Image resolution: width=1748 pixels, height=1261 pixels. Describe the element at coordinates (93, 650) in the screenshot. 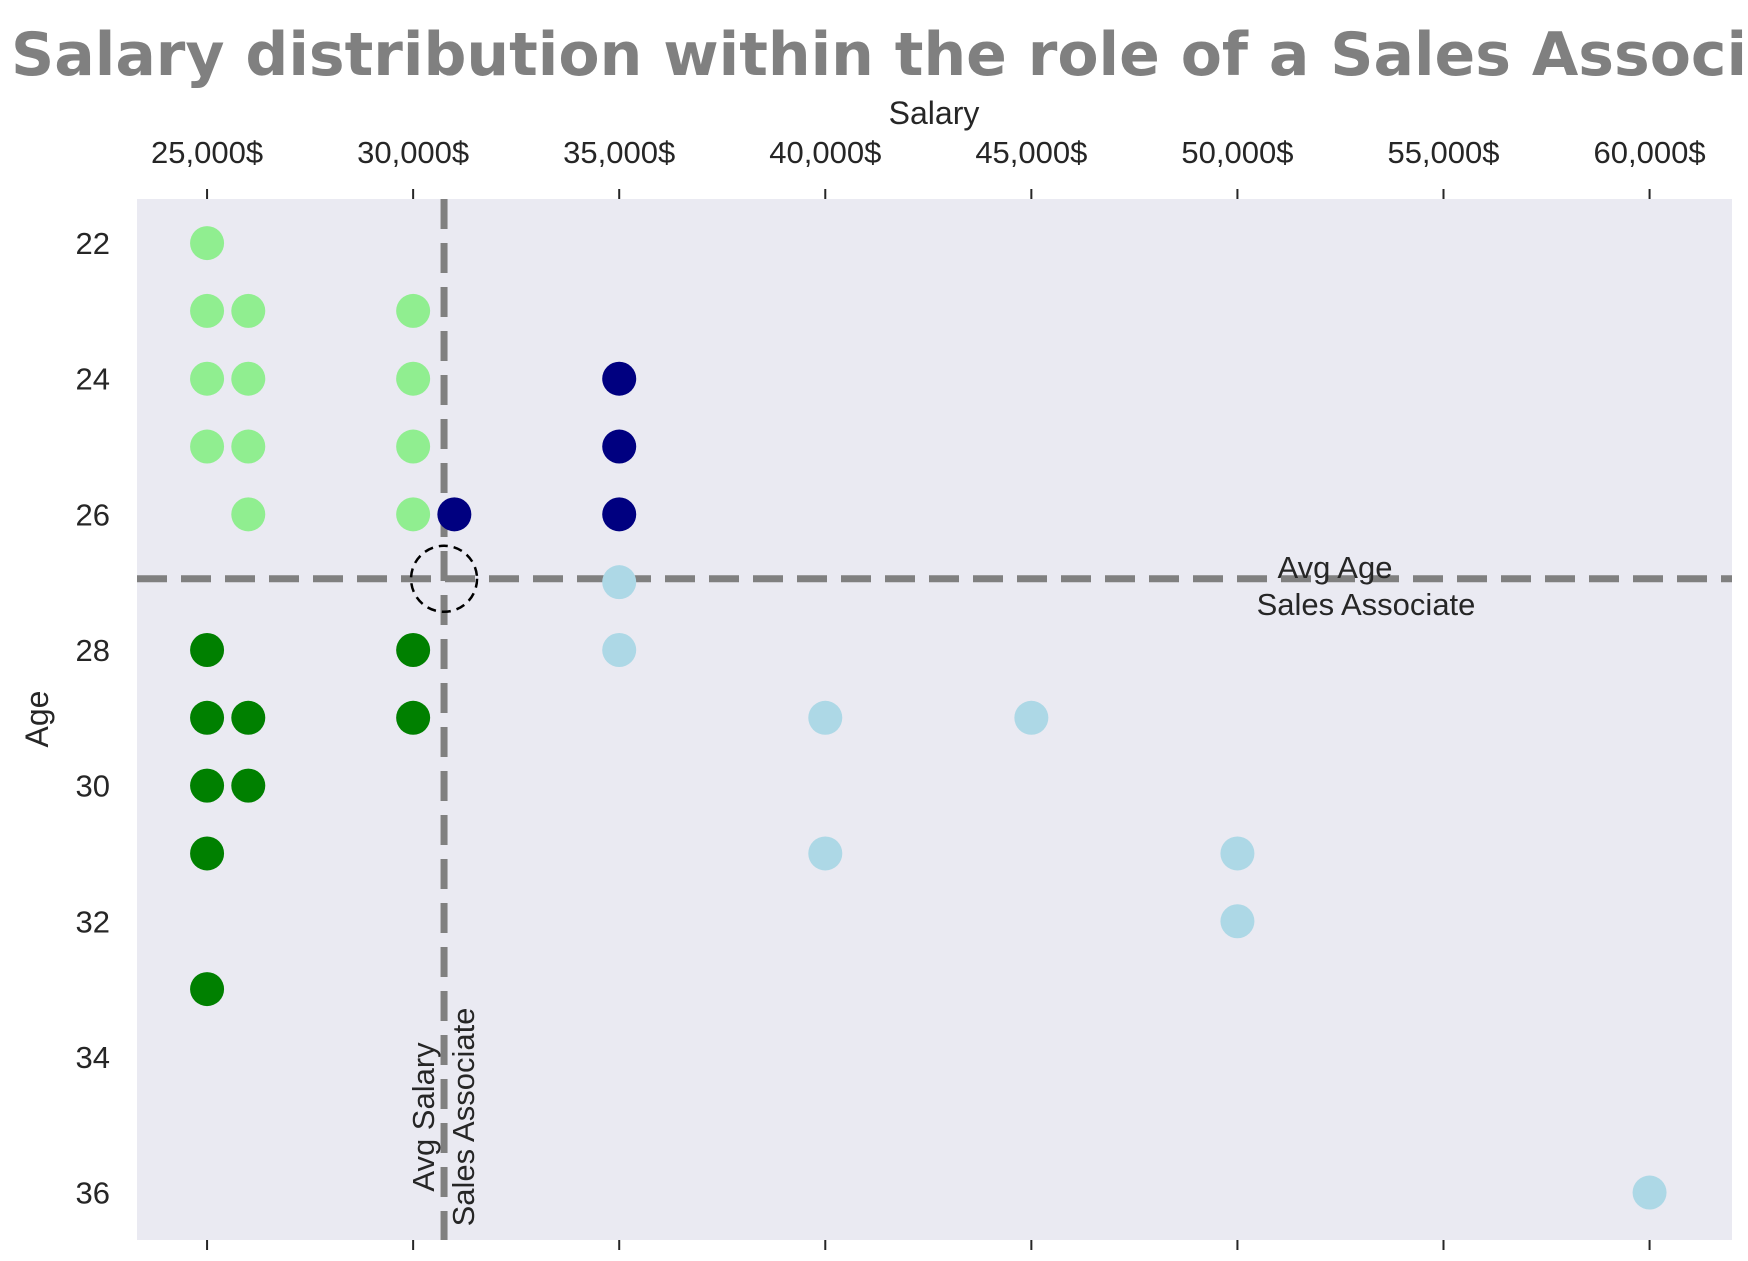

I see `y-tick-label: 28` at that location.